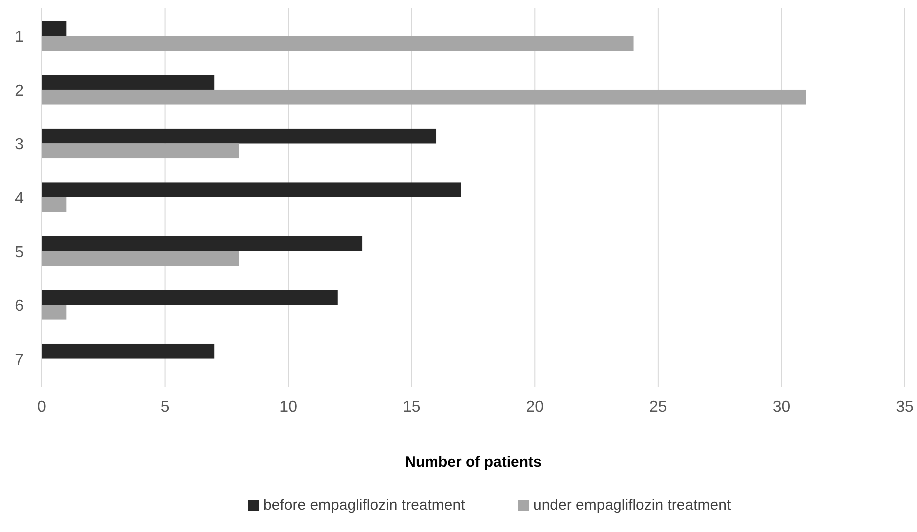 The height and width of the screenshot is (532, 917). I want to click on x-tick-label: 15, so click(411, 407).